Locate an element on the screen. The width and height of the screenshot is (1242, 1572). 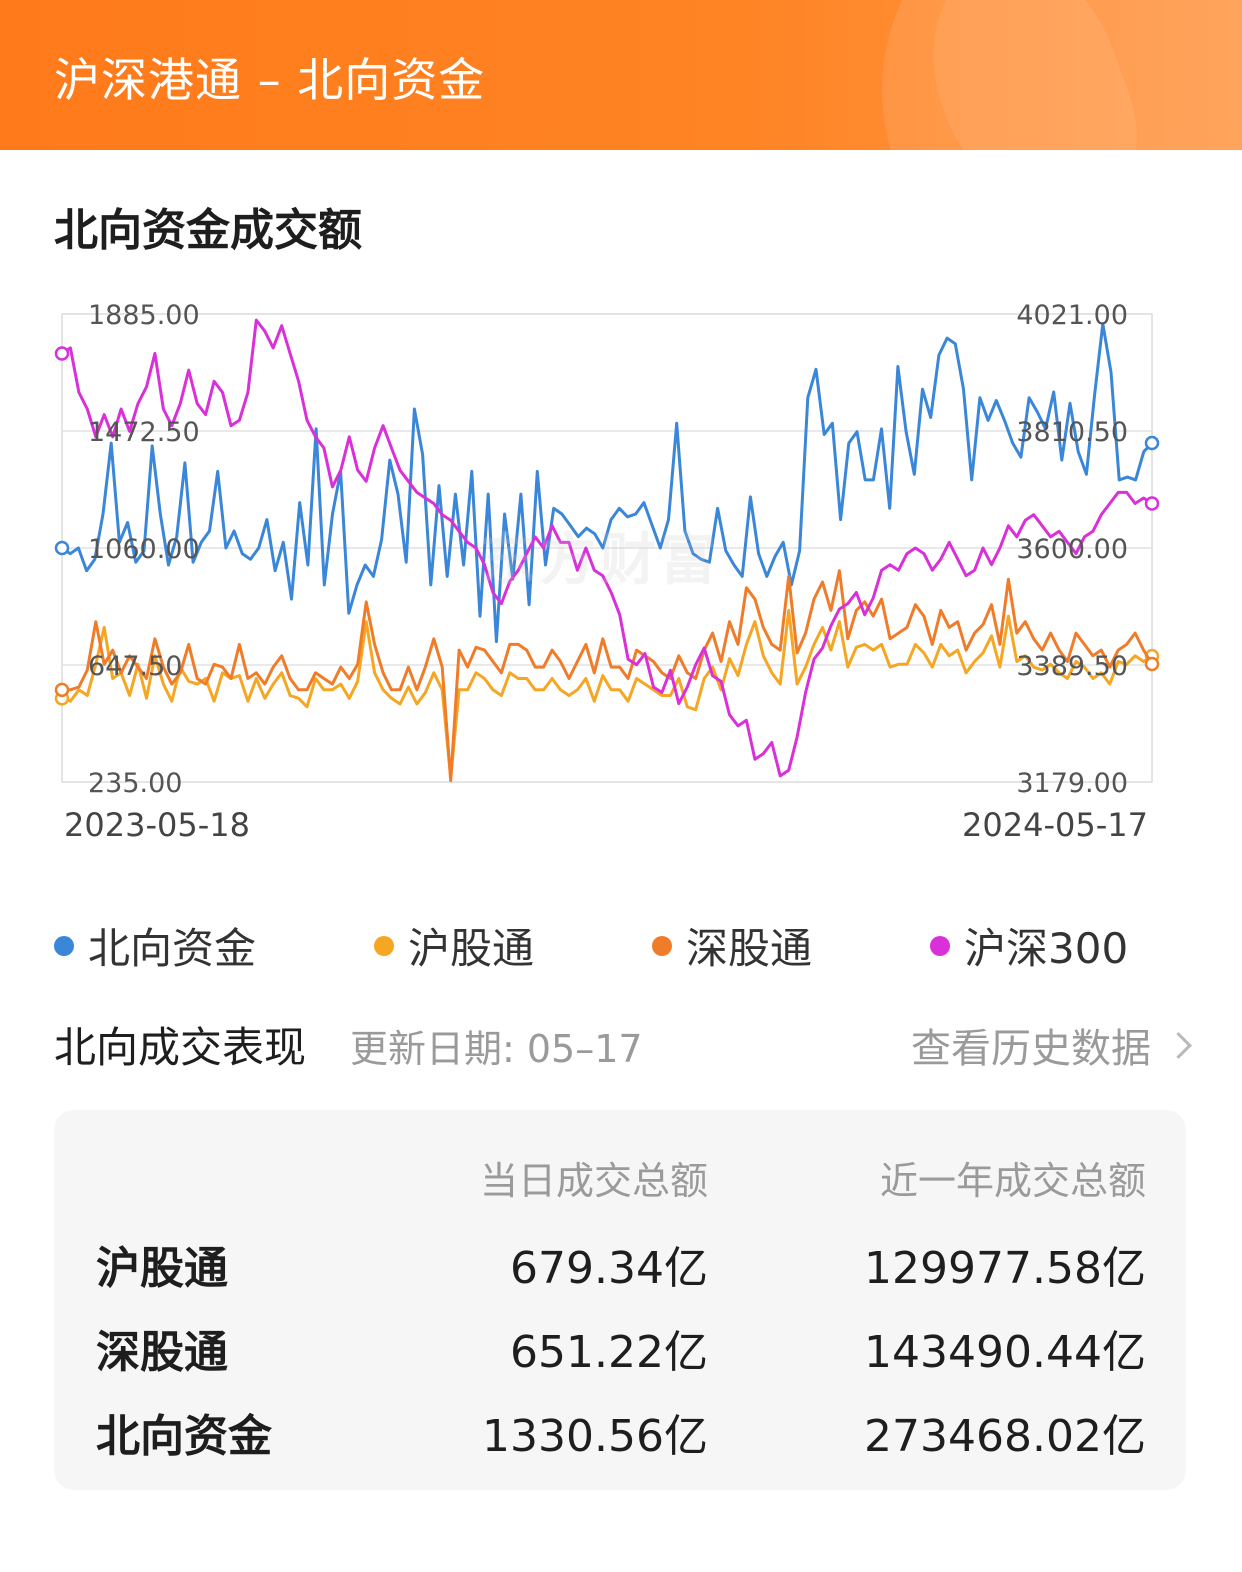
chart-legend: 北向资金 沪股通 深股通 沪深300 is located at coordinates (621, 945).